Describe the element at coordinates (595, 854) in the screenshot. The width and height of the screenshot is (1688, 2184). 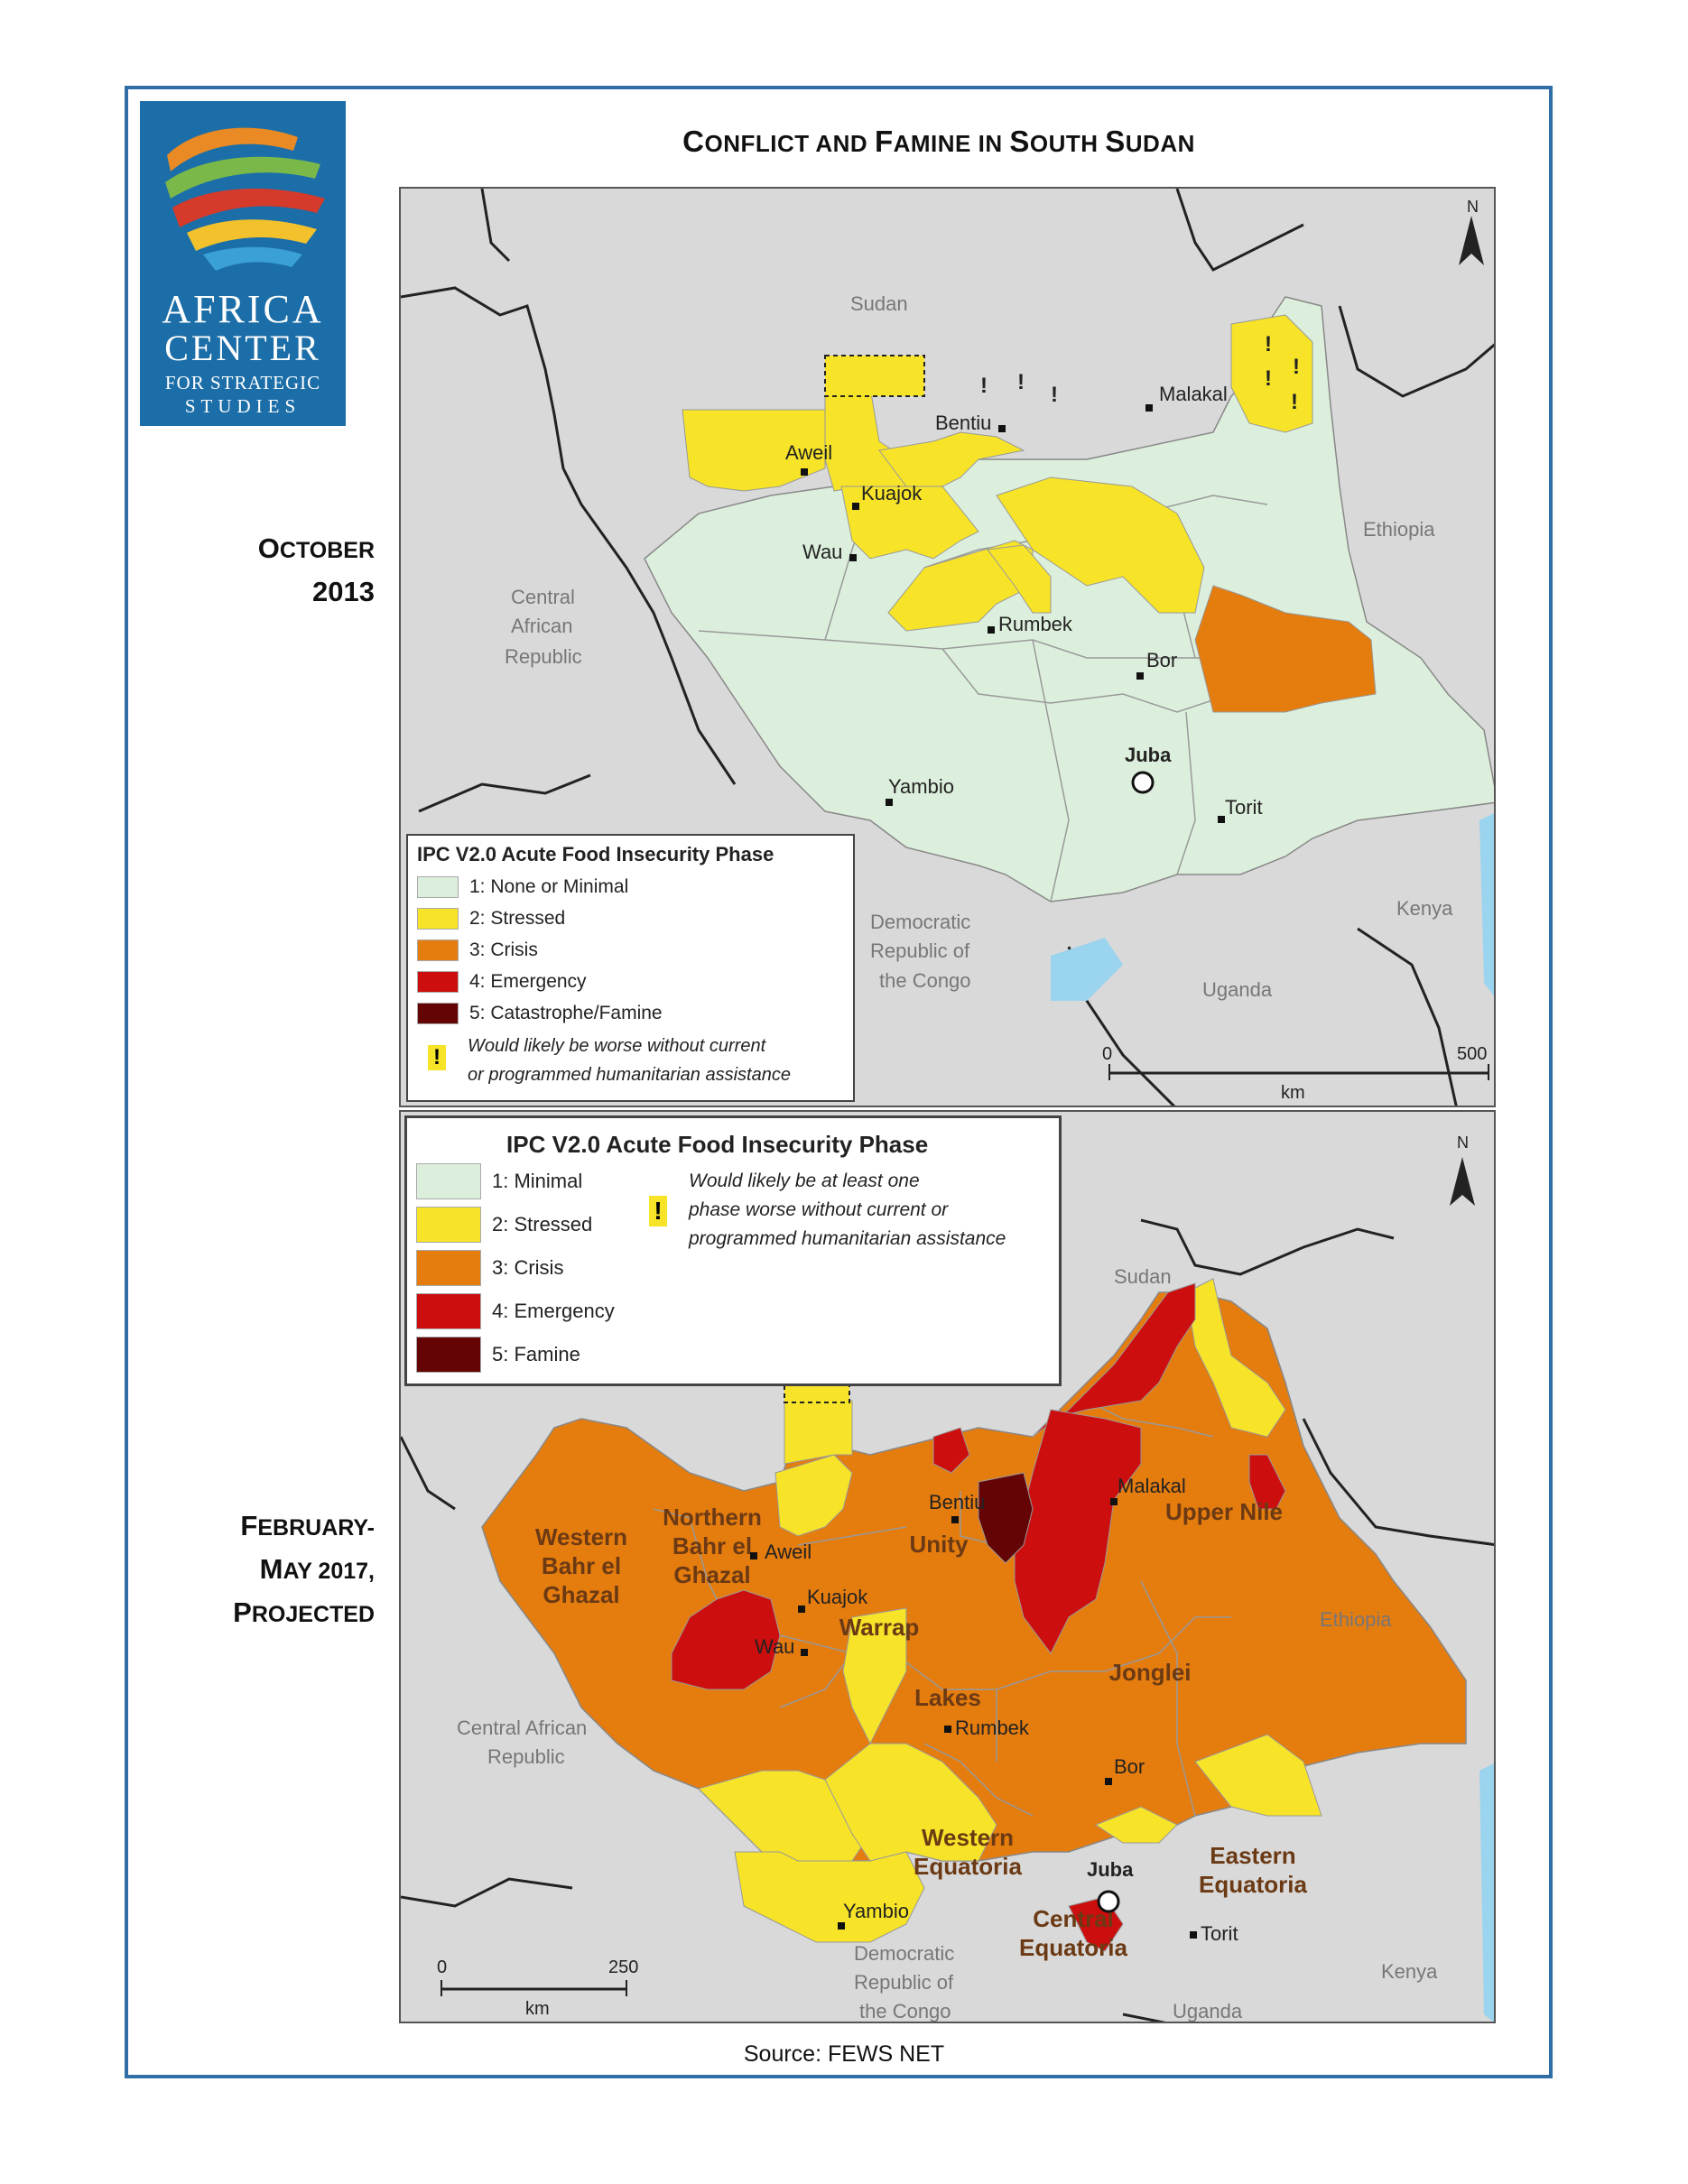
I see `map1-legend-title: IPC V2.0 Acute Food Insecurity Phase` at that location.